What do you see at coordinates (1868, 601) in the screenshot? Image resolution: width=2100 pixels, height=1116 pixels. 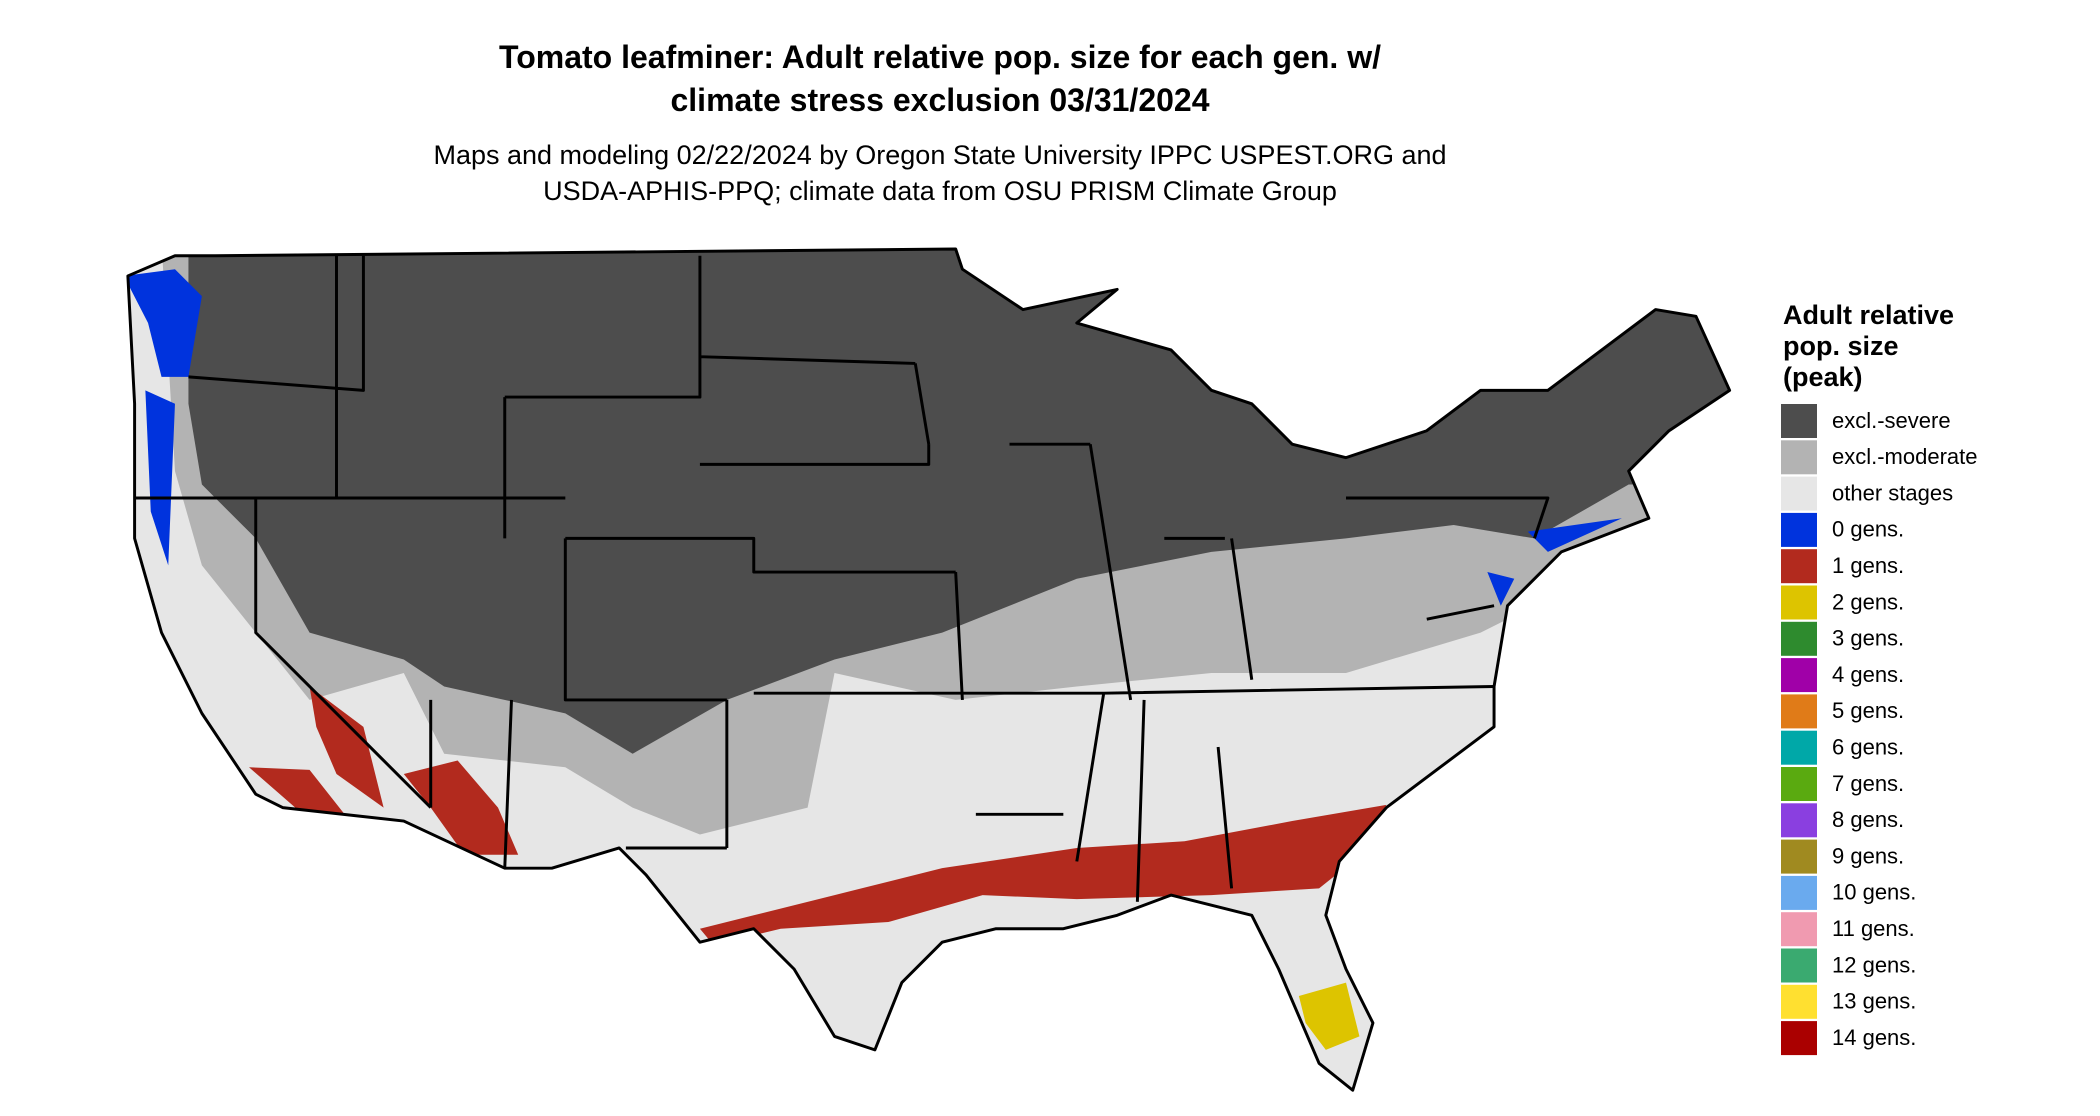 I see `legend-label: 2 gens.` at bounding box center [1868, 601].